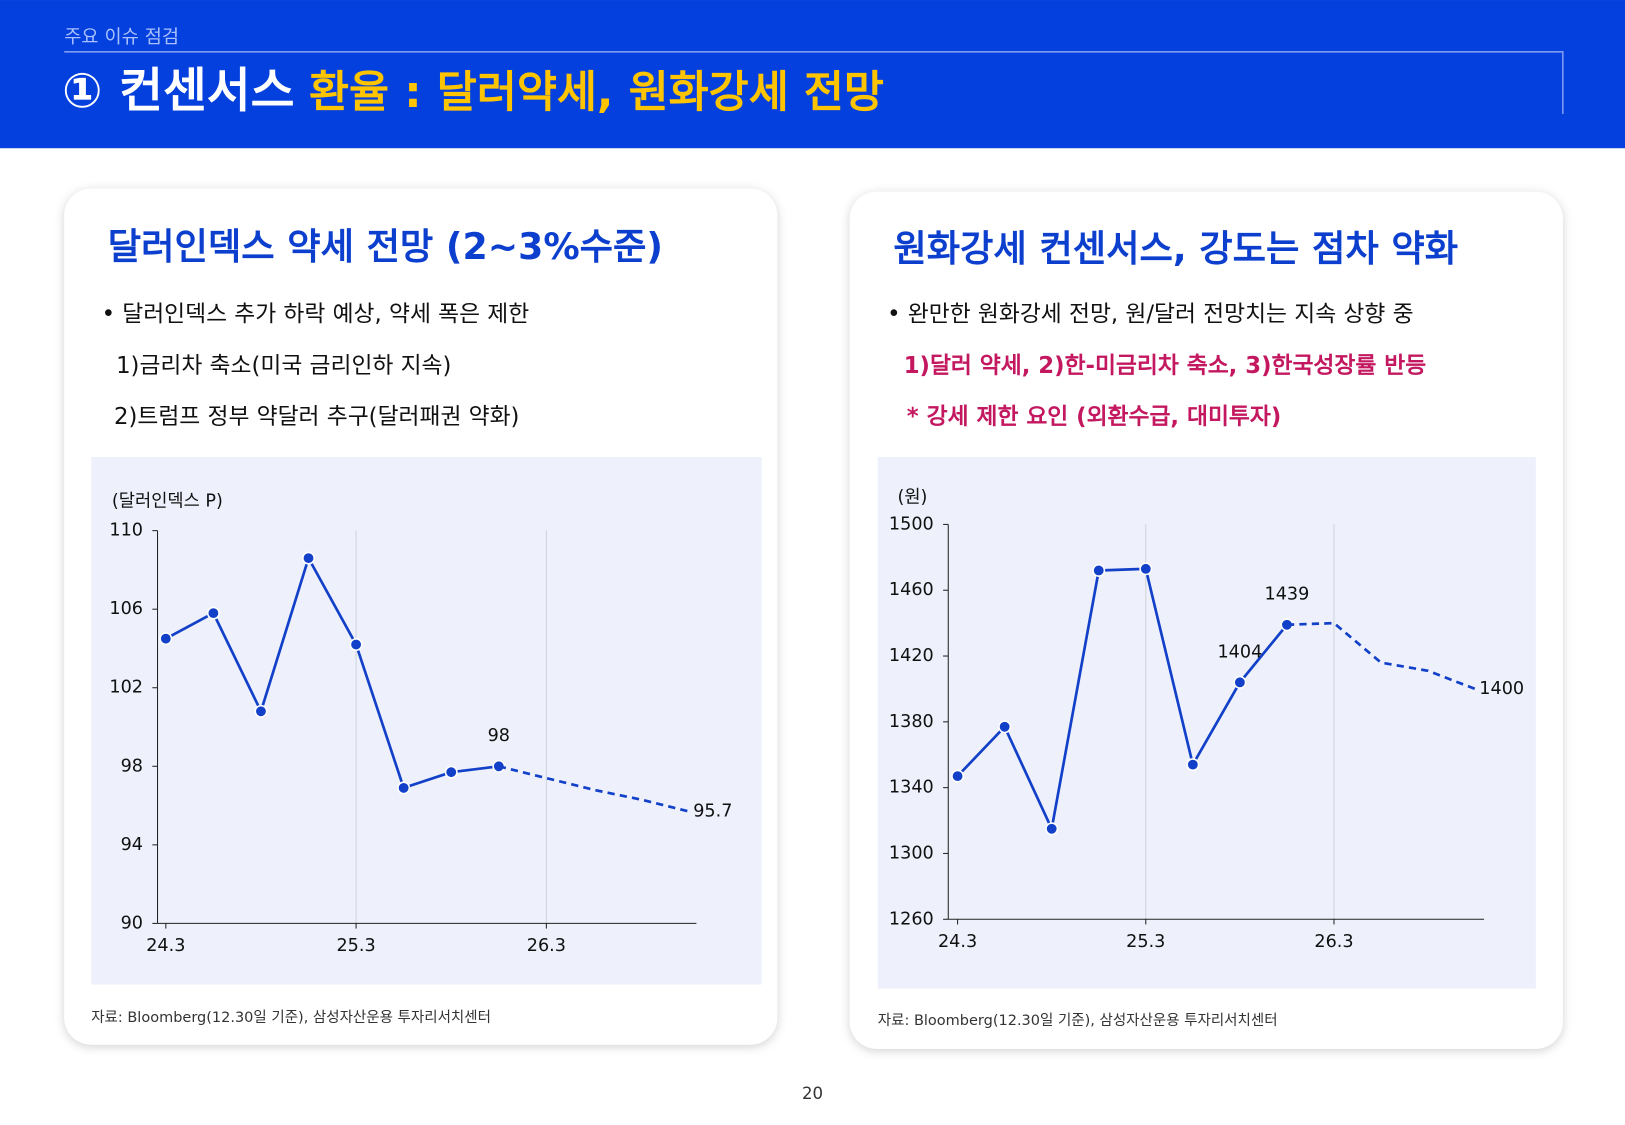 The image size is (1625, 1125). What do you see at coordinates (911, 590) in the screenshot?
I see `y-tick-label: 1460` at bounding box center [911, 590].